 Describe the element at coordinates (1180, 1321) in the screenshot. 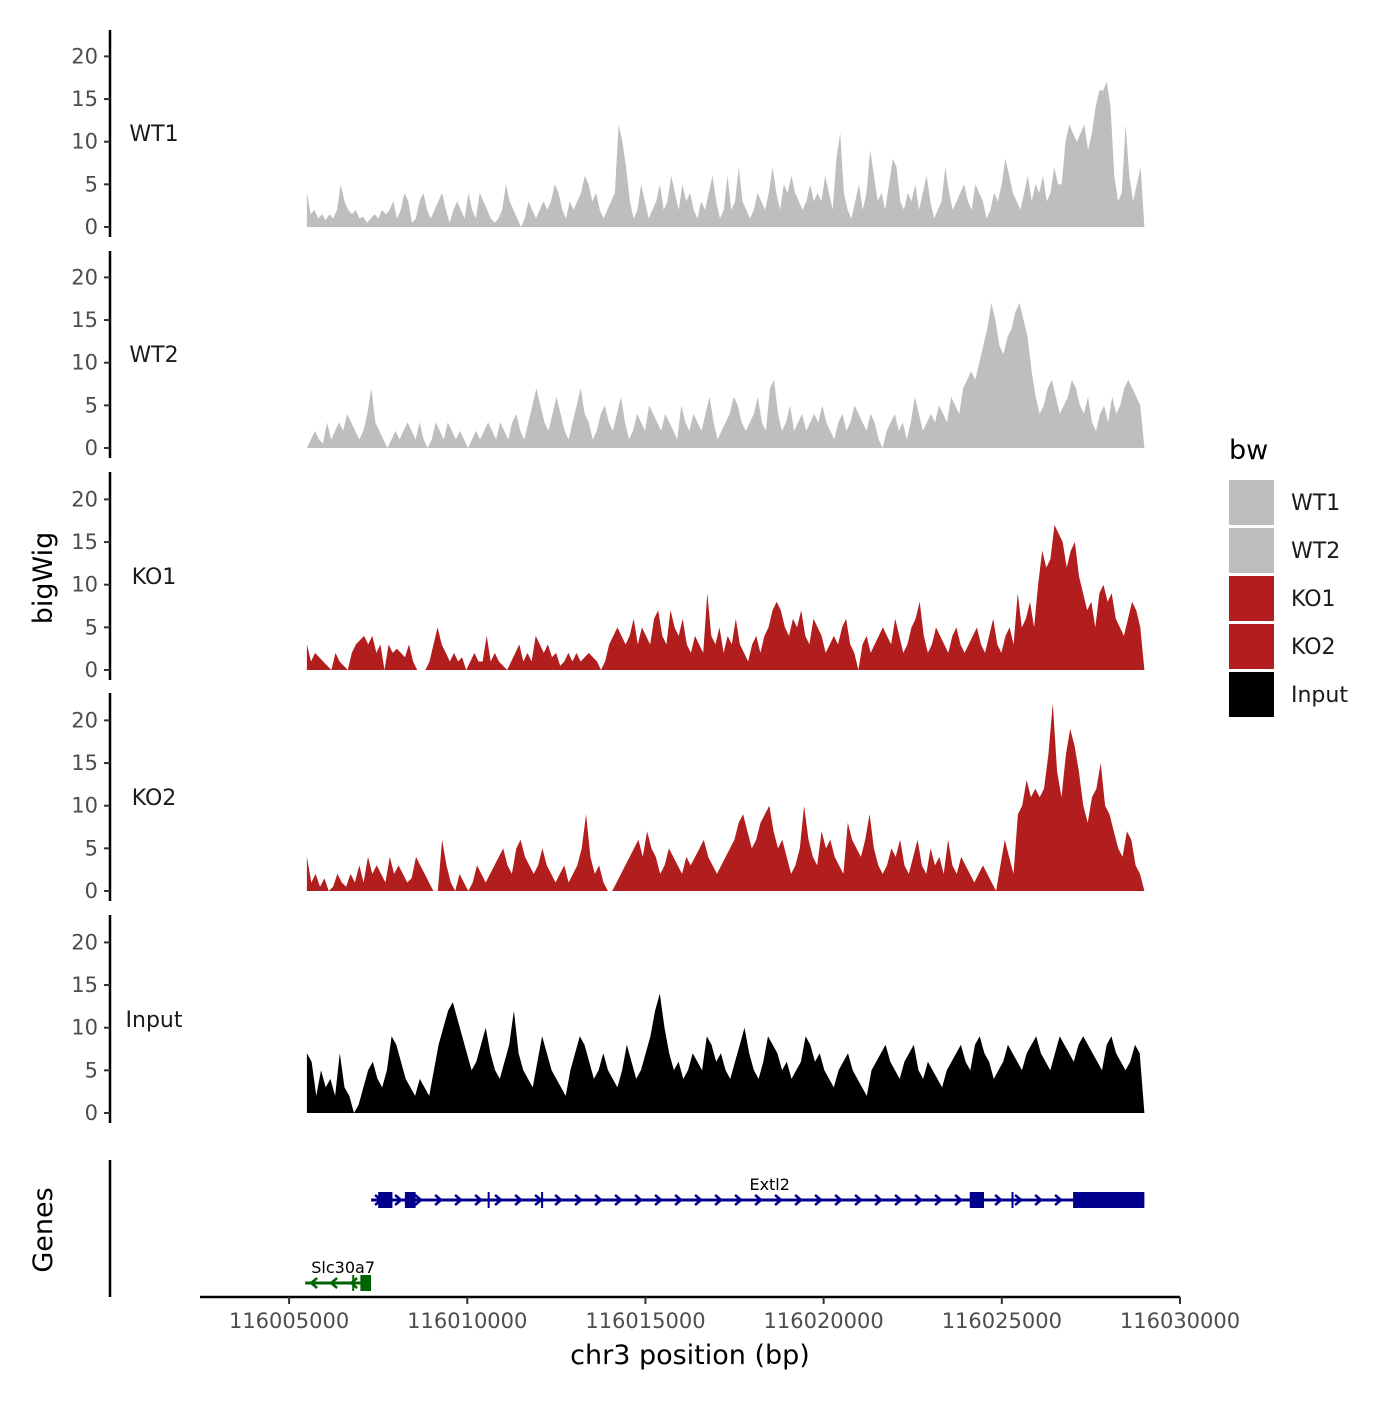

I see `x-tick-label: 116030000` at that location.